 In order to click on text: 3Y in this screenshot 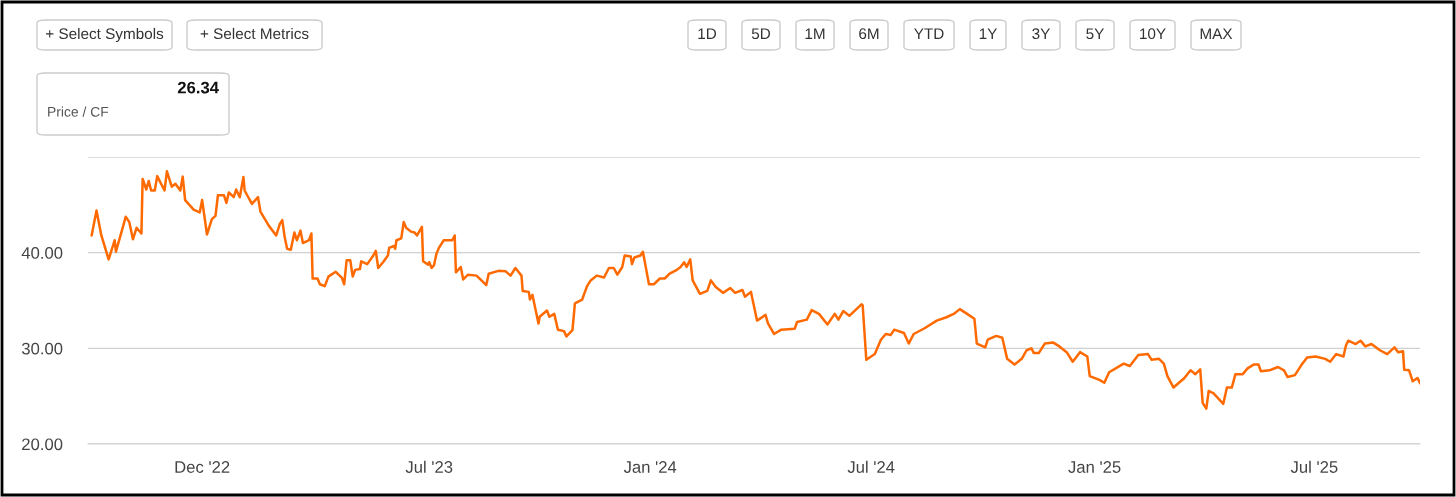, I will do `click(1041, 34)`.